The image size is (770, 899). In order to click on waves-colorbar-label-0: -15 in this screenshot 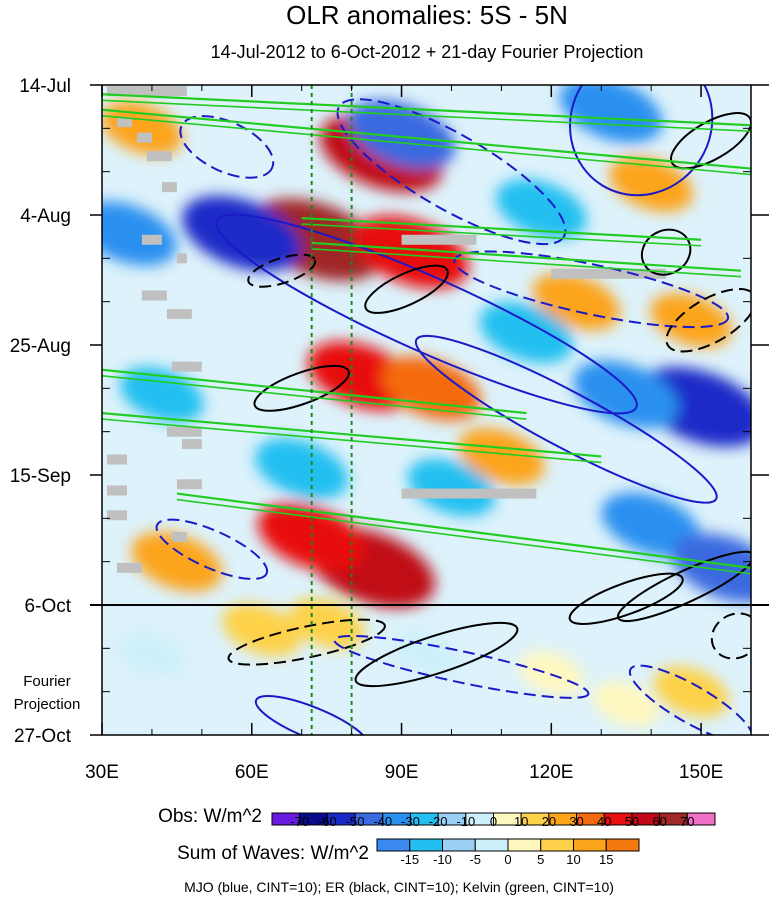, I will do `click(409, 859)`.